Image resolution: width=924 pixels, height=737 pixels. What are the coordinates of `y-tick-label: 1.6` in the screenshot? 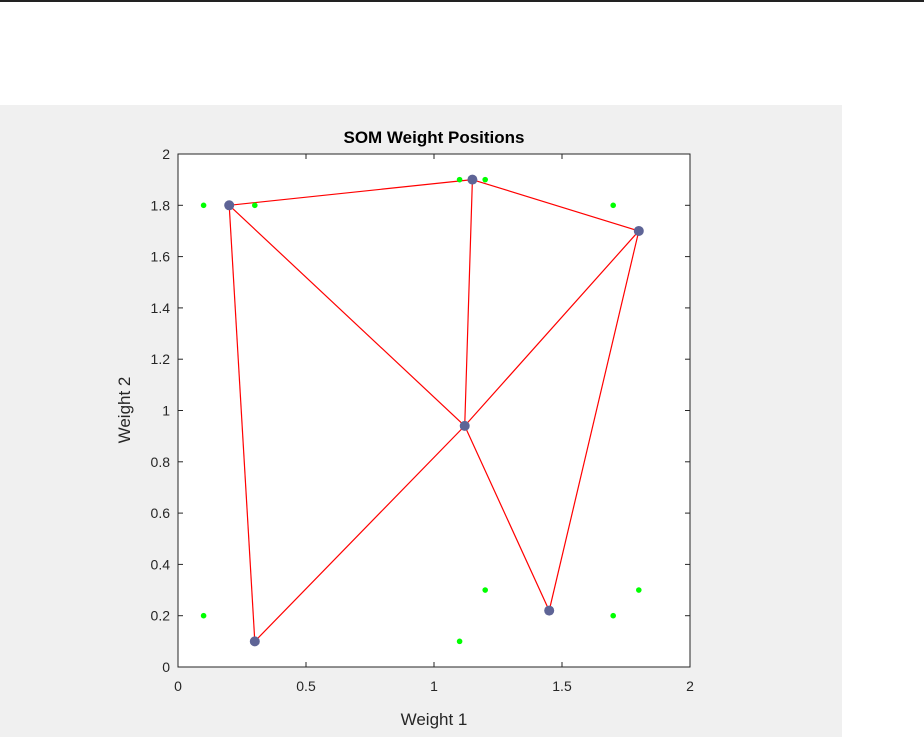 It's located at (161, 257).